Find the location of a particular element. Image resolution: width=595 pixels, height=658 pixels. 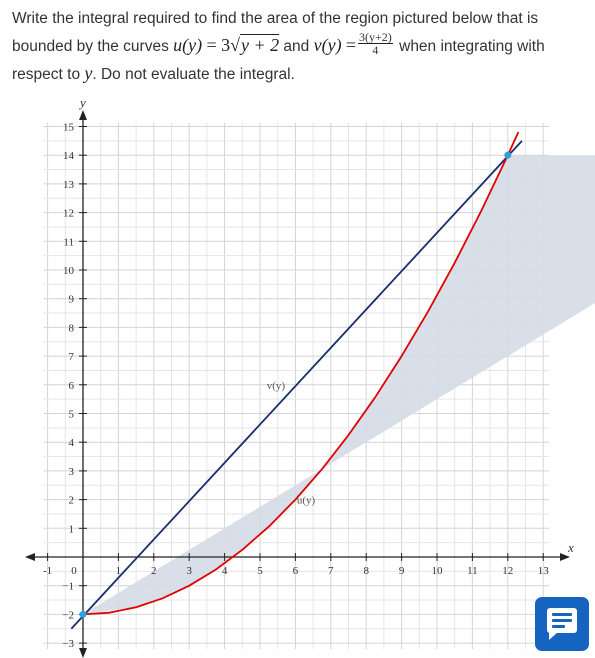

y-tick-label: 7 is located at coordinates (72, 357).